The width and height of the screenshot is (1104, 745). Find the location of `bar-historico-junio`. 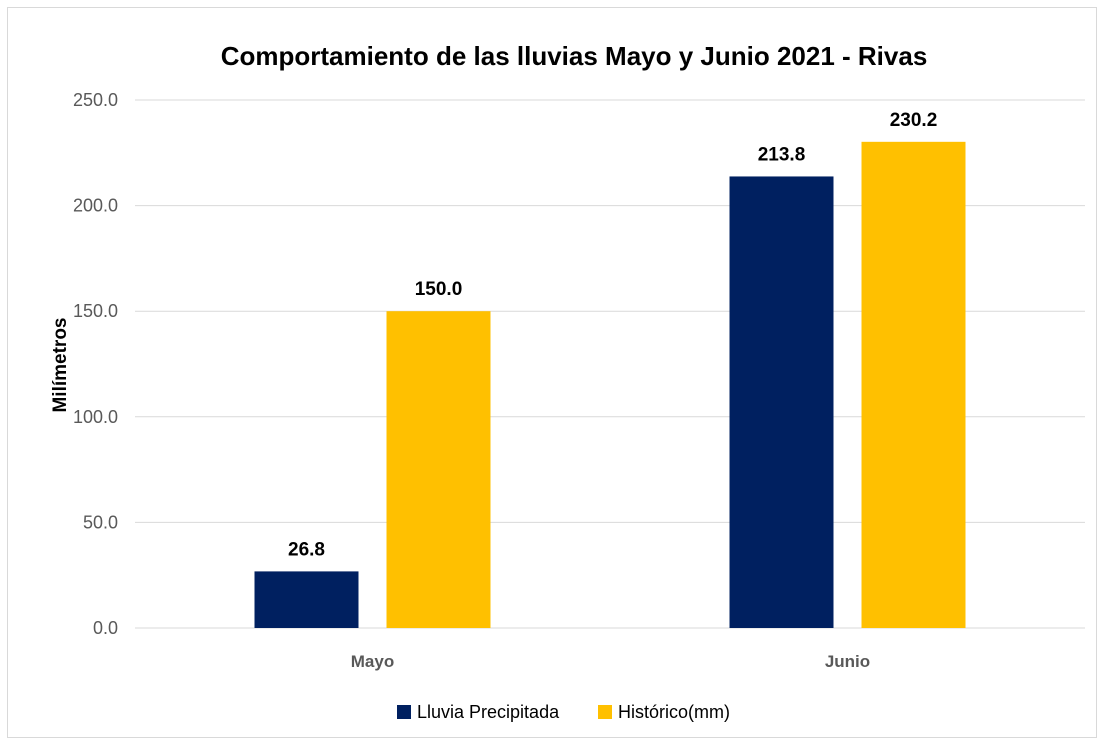

bar-historico-junio is located at coordinates (913, 384).